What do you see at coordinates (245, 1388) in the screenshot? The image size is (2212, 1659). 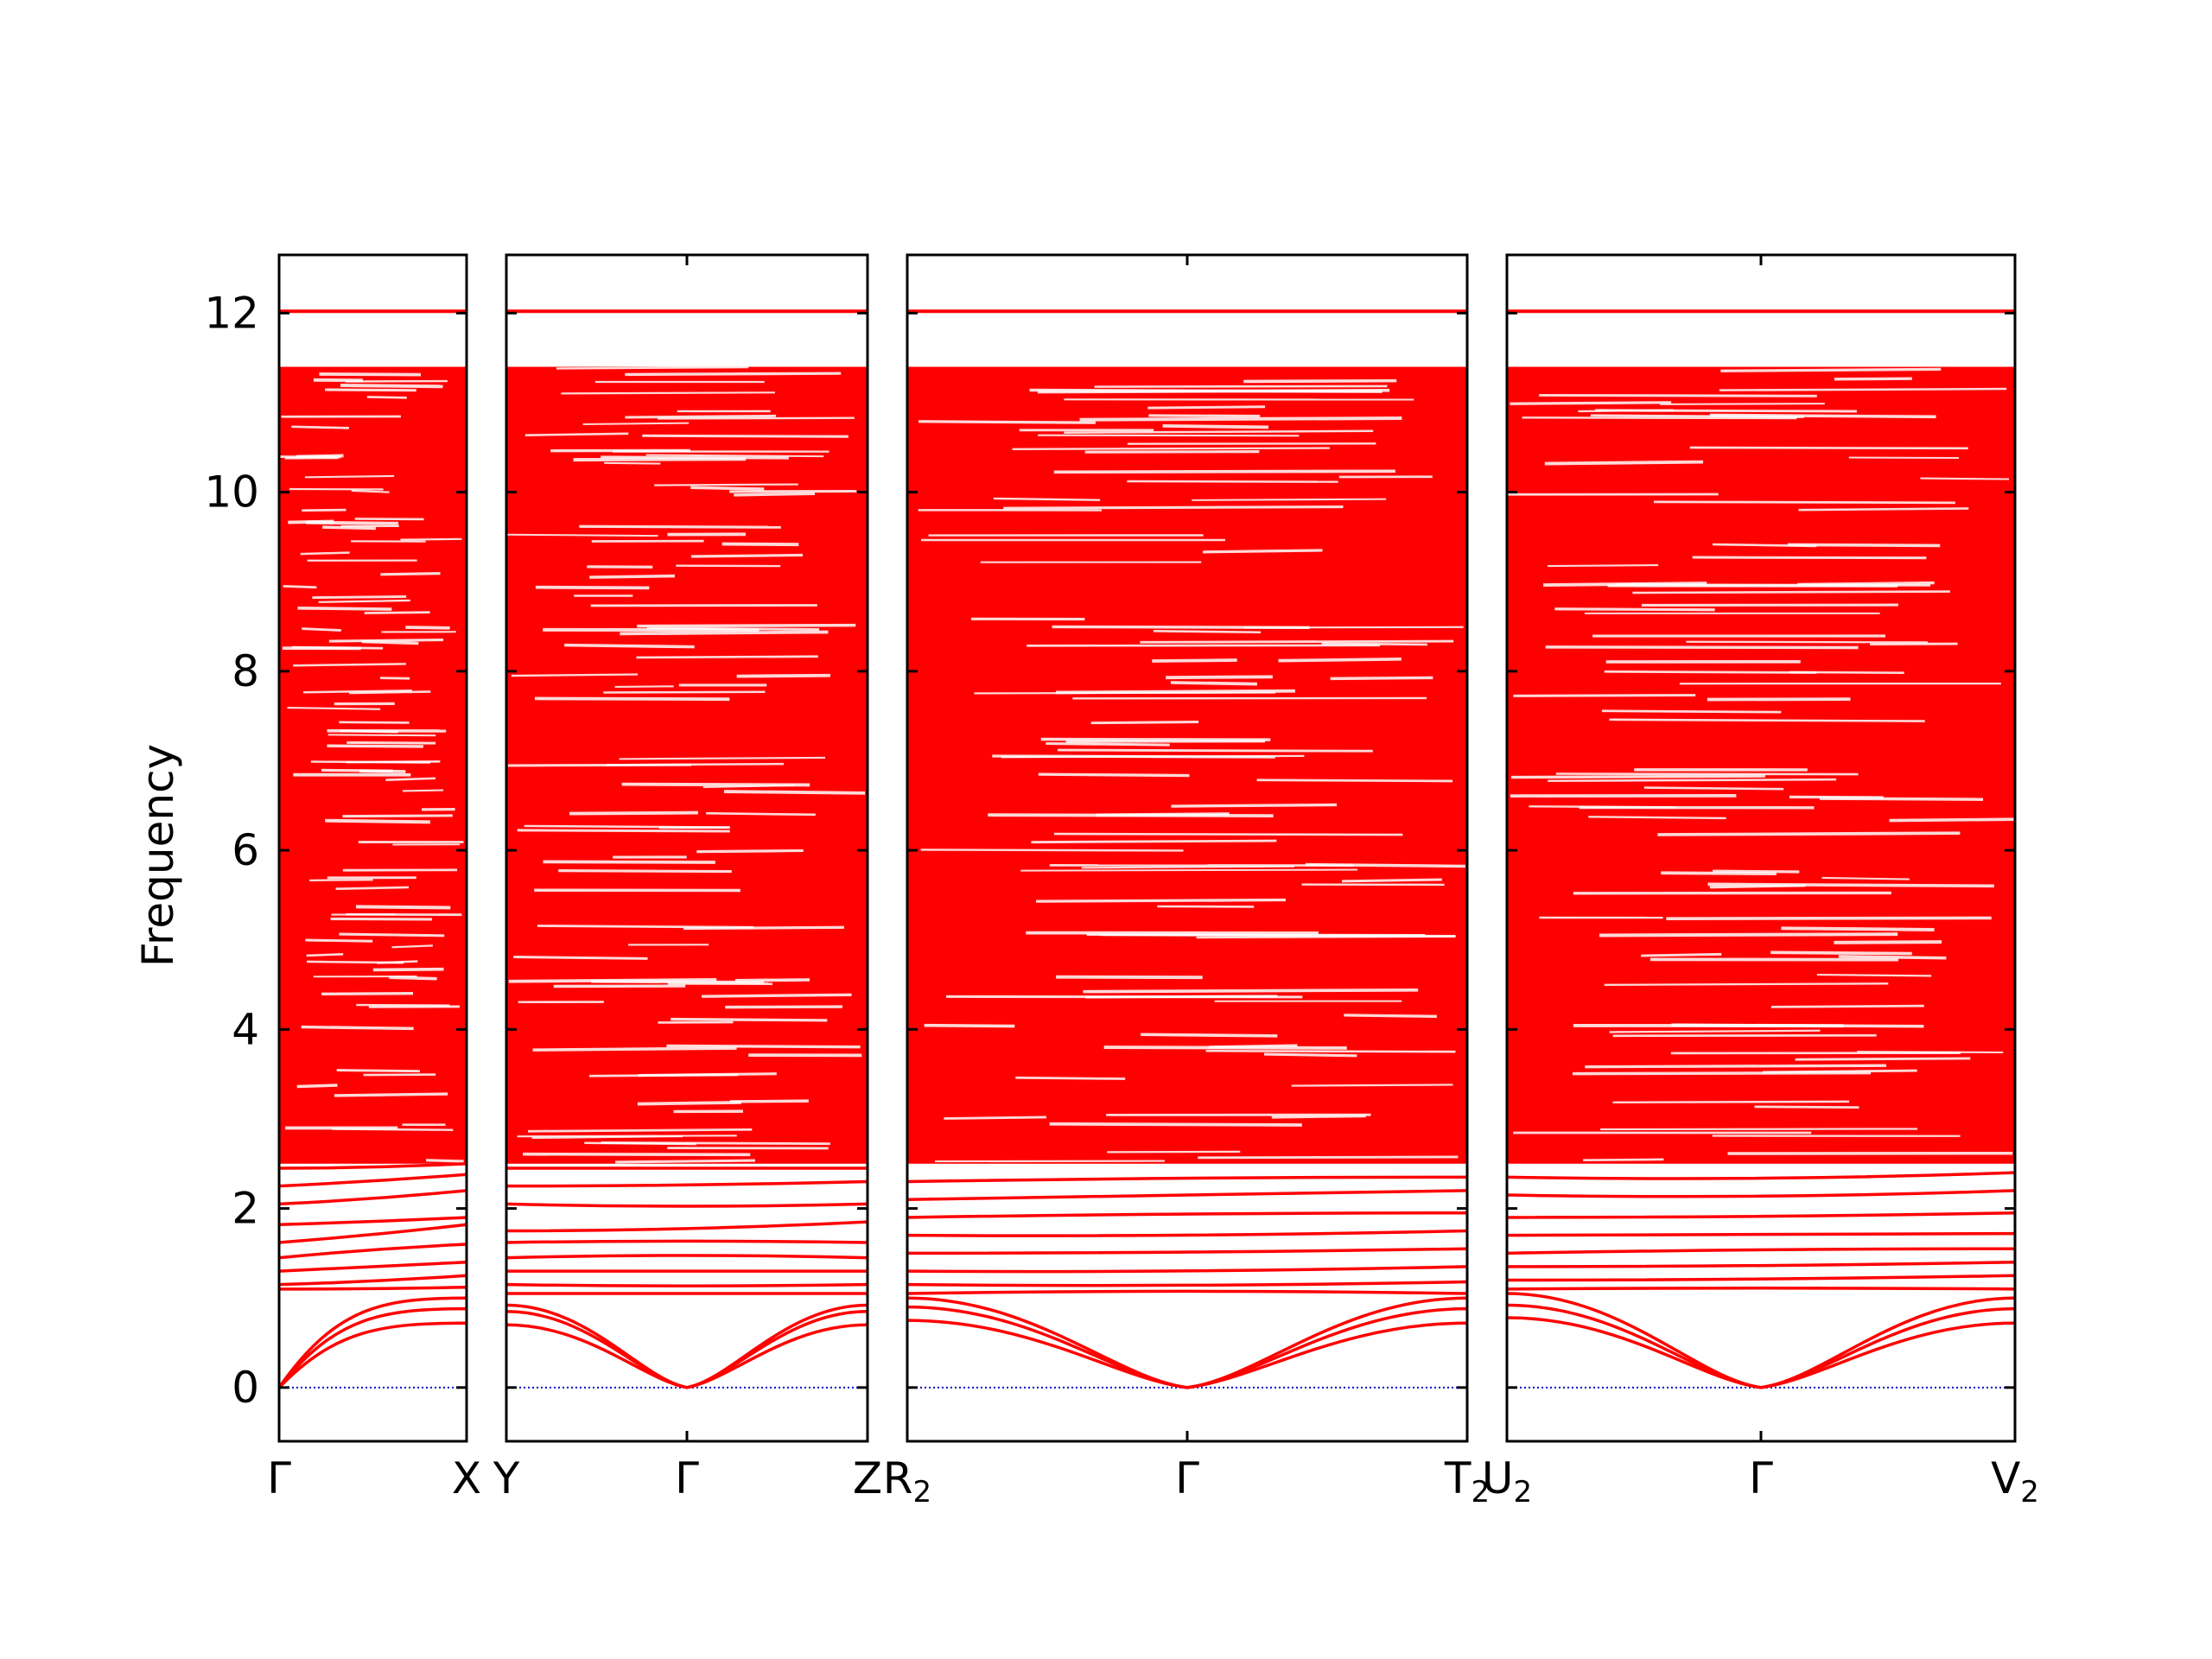 I see `y-tick-label: 0` at bounding box center [245, 1388].